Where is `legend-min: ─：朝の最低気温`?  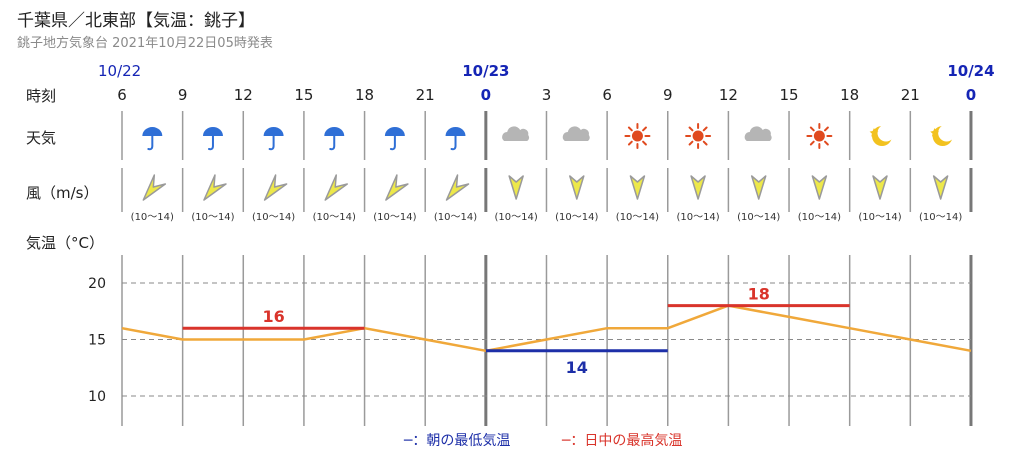
legend-min: ─：朝の最低気温 is located at coordinates (456, 441).